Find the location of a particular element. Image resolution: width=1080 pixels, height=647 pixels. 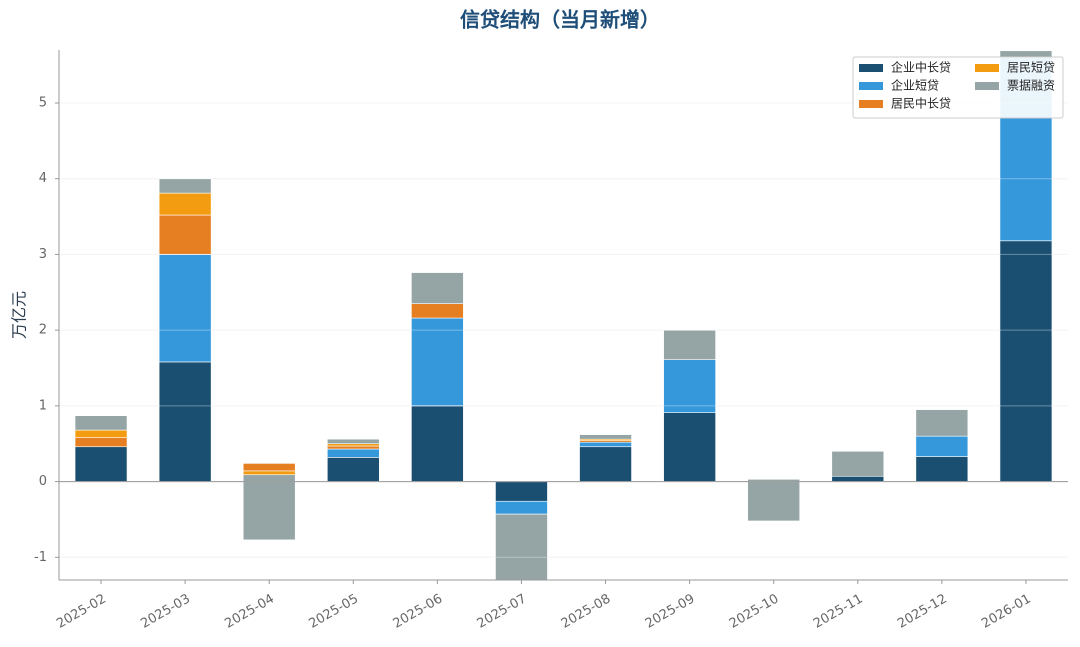

y-tick-label: 4 is located at coordinates (43, 178).